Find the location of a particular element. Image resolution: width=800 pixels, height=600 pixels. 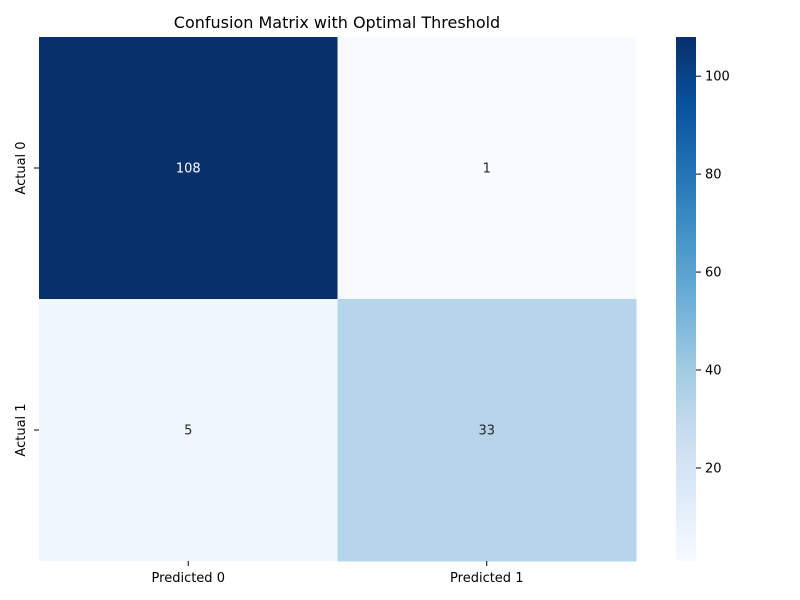

x-tick-label: Predicted 1 is located at coordinates (486, 578).